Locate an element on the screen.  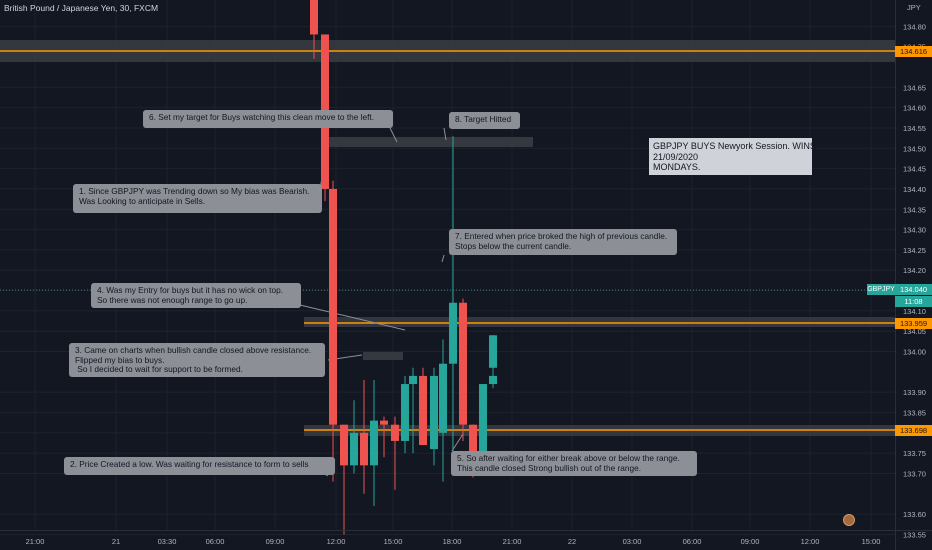
info-line-3: MONDAYS. is located at coordinates (677, 167).